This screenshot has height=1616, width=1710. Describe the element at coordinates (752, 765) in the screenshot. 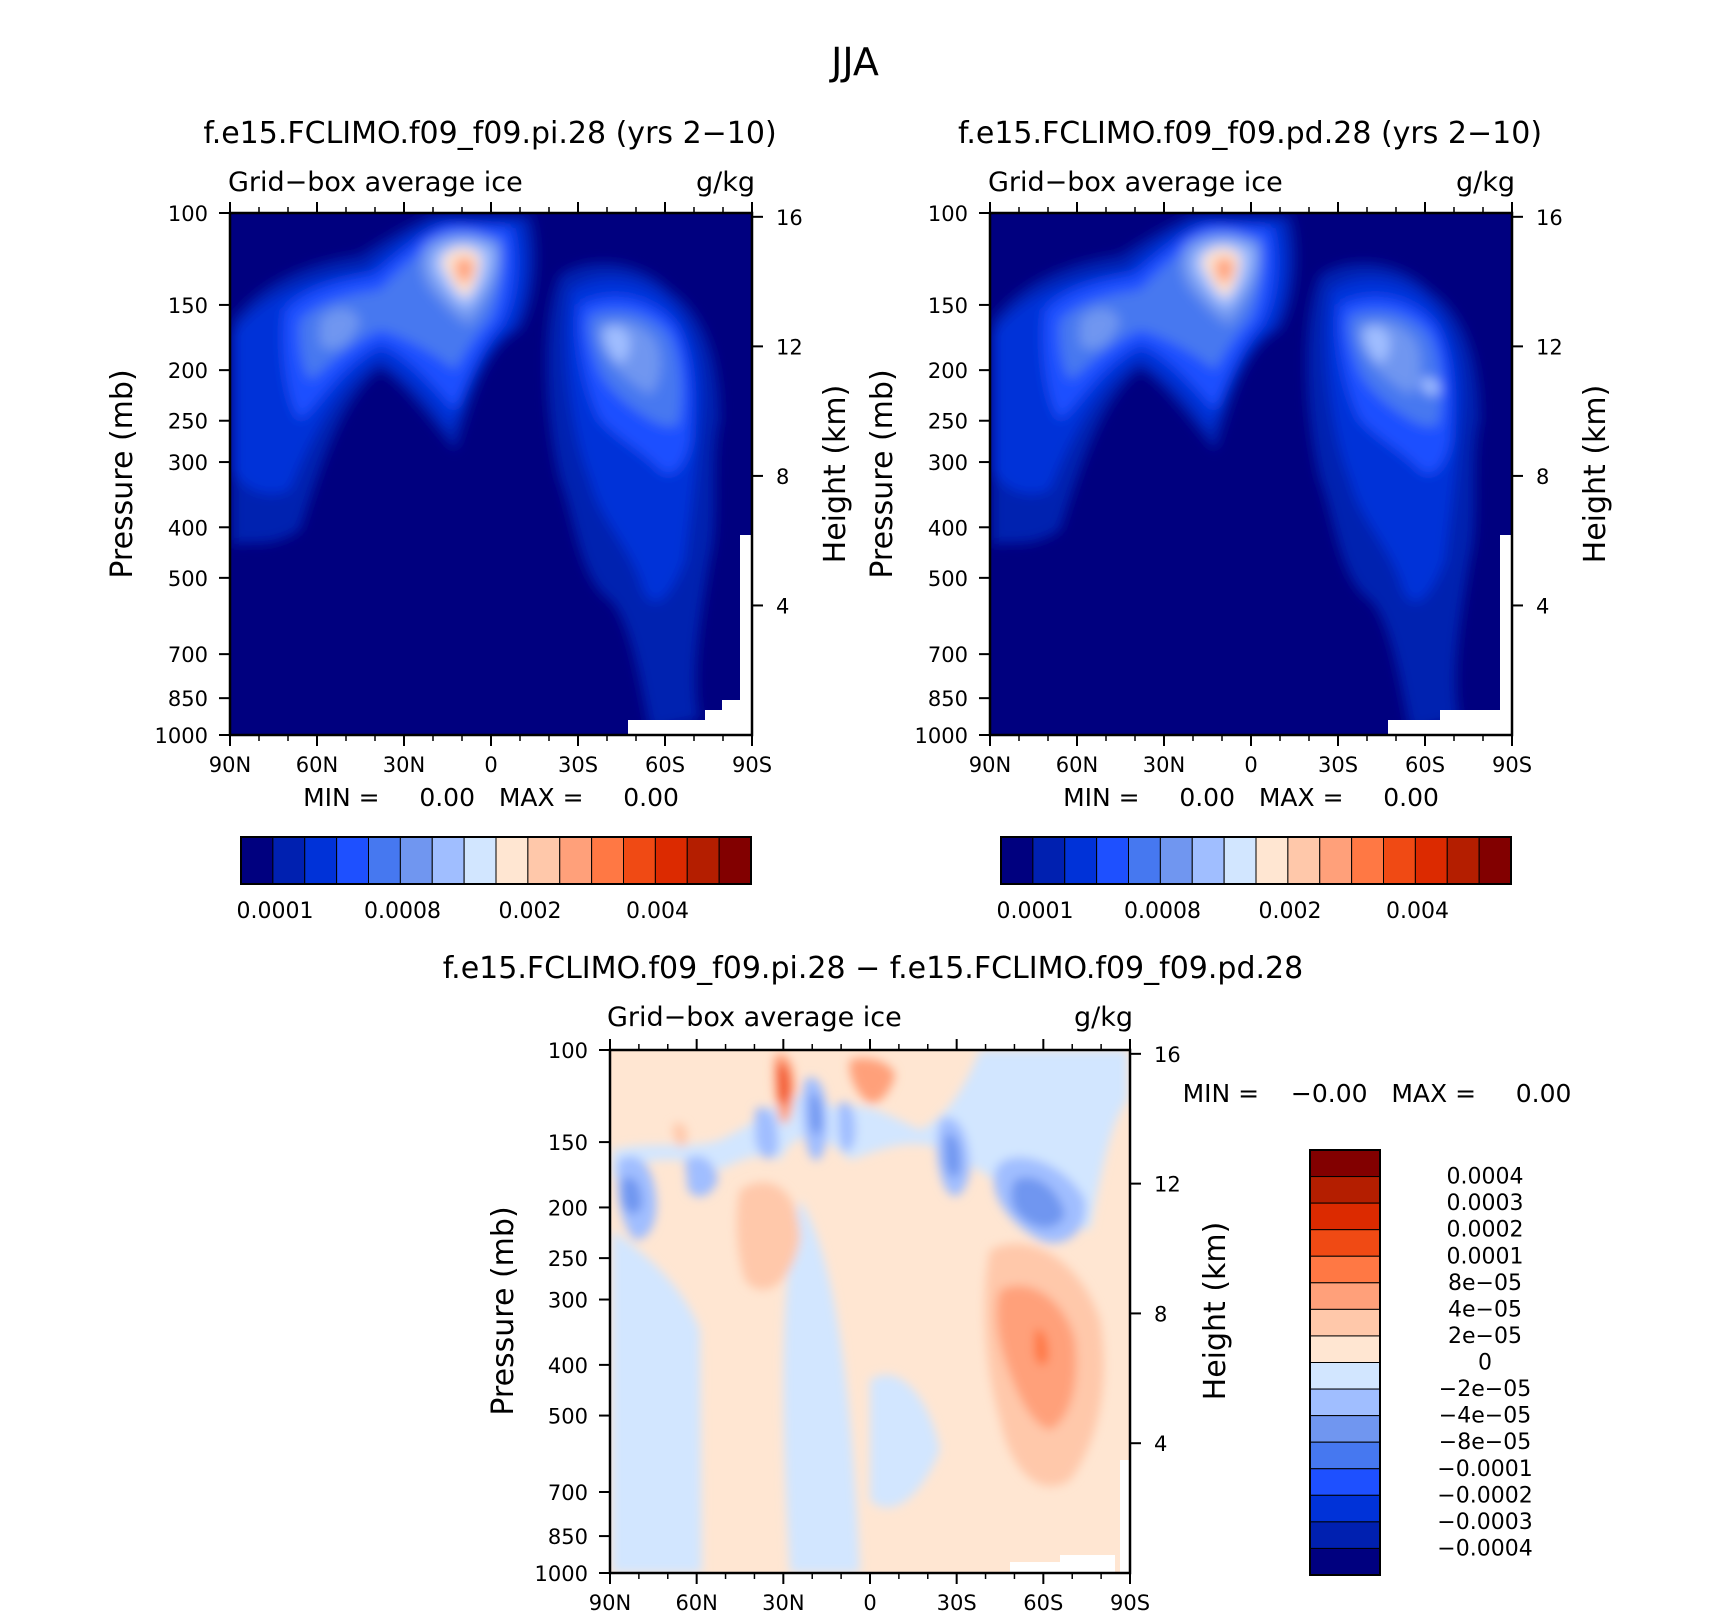

I see `x-tick-label: 90S` at that location.